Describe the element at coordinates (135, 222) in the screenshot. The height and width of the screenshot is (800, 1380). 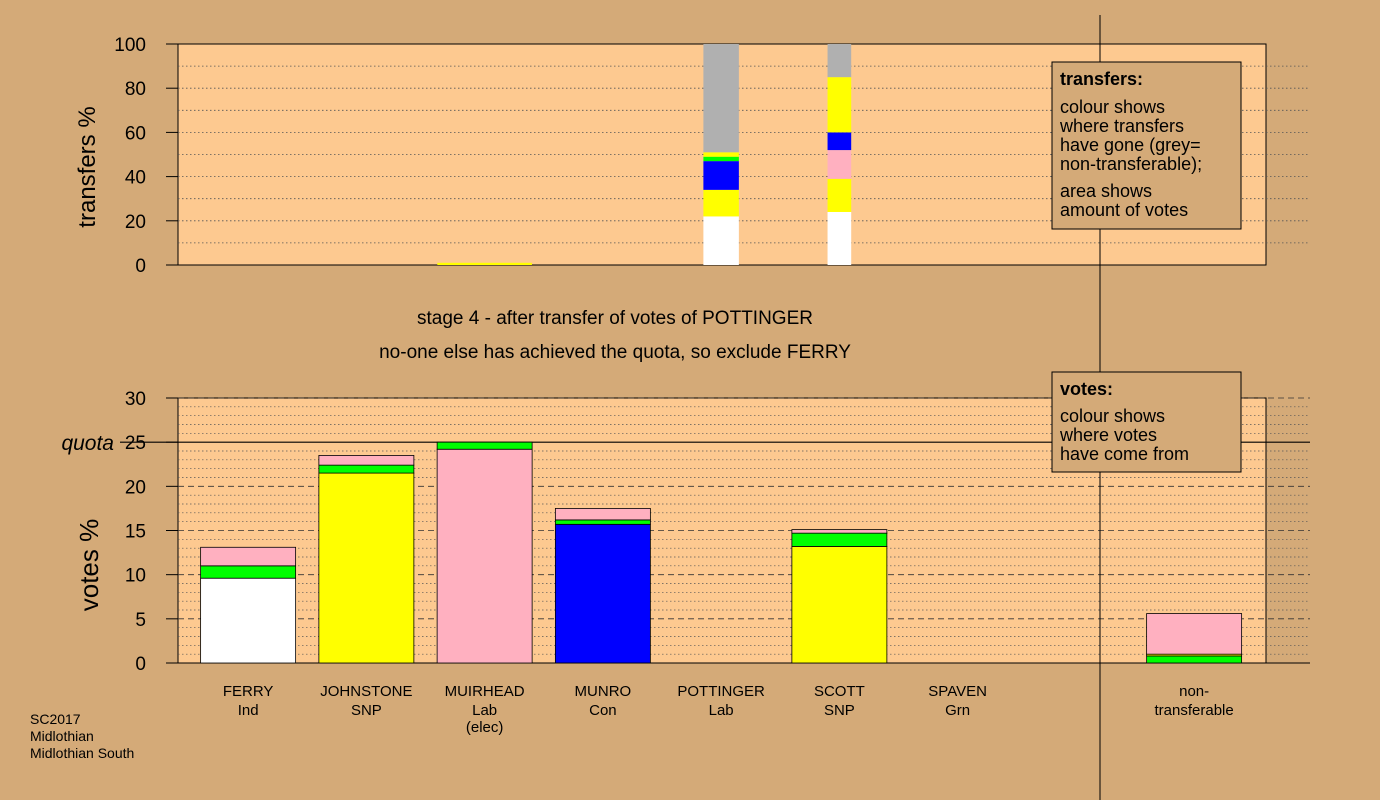
I see `transfers-y-tick-label: 20` at that location.